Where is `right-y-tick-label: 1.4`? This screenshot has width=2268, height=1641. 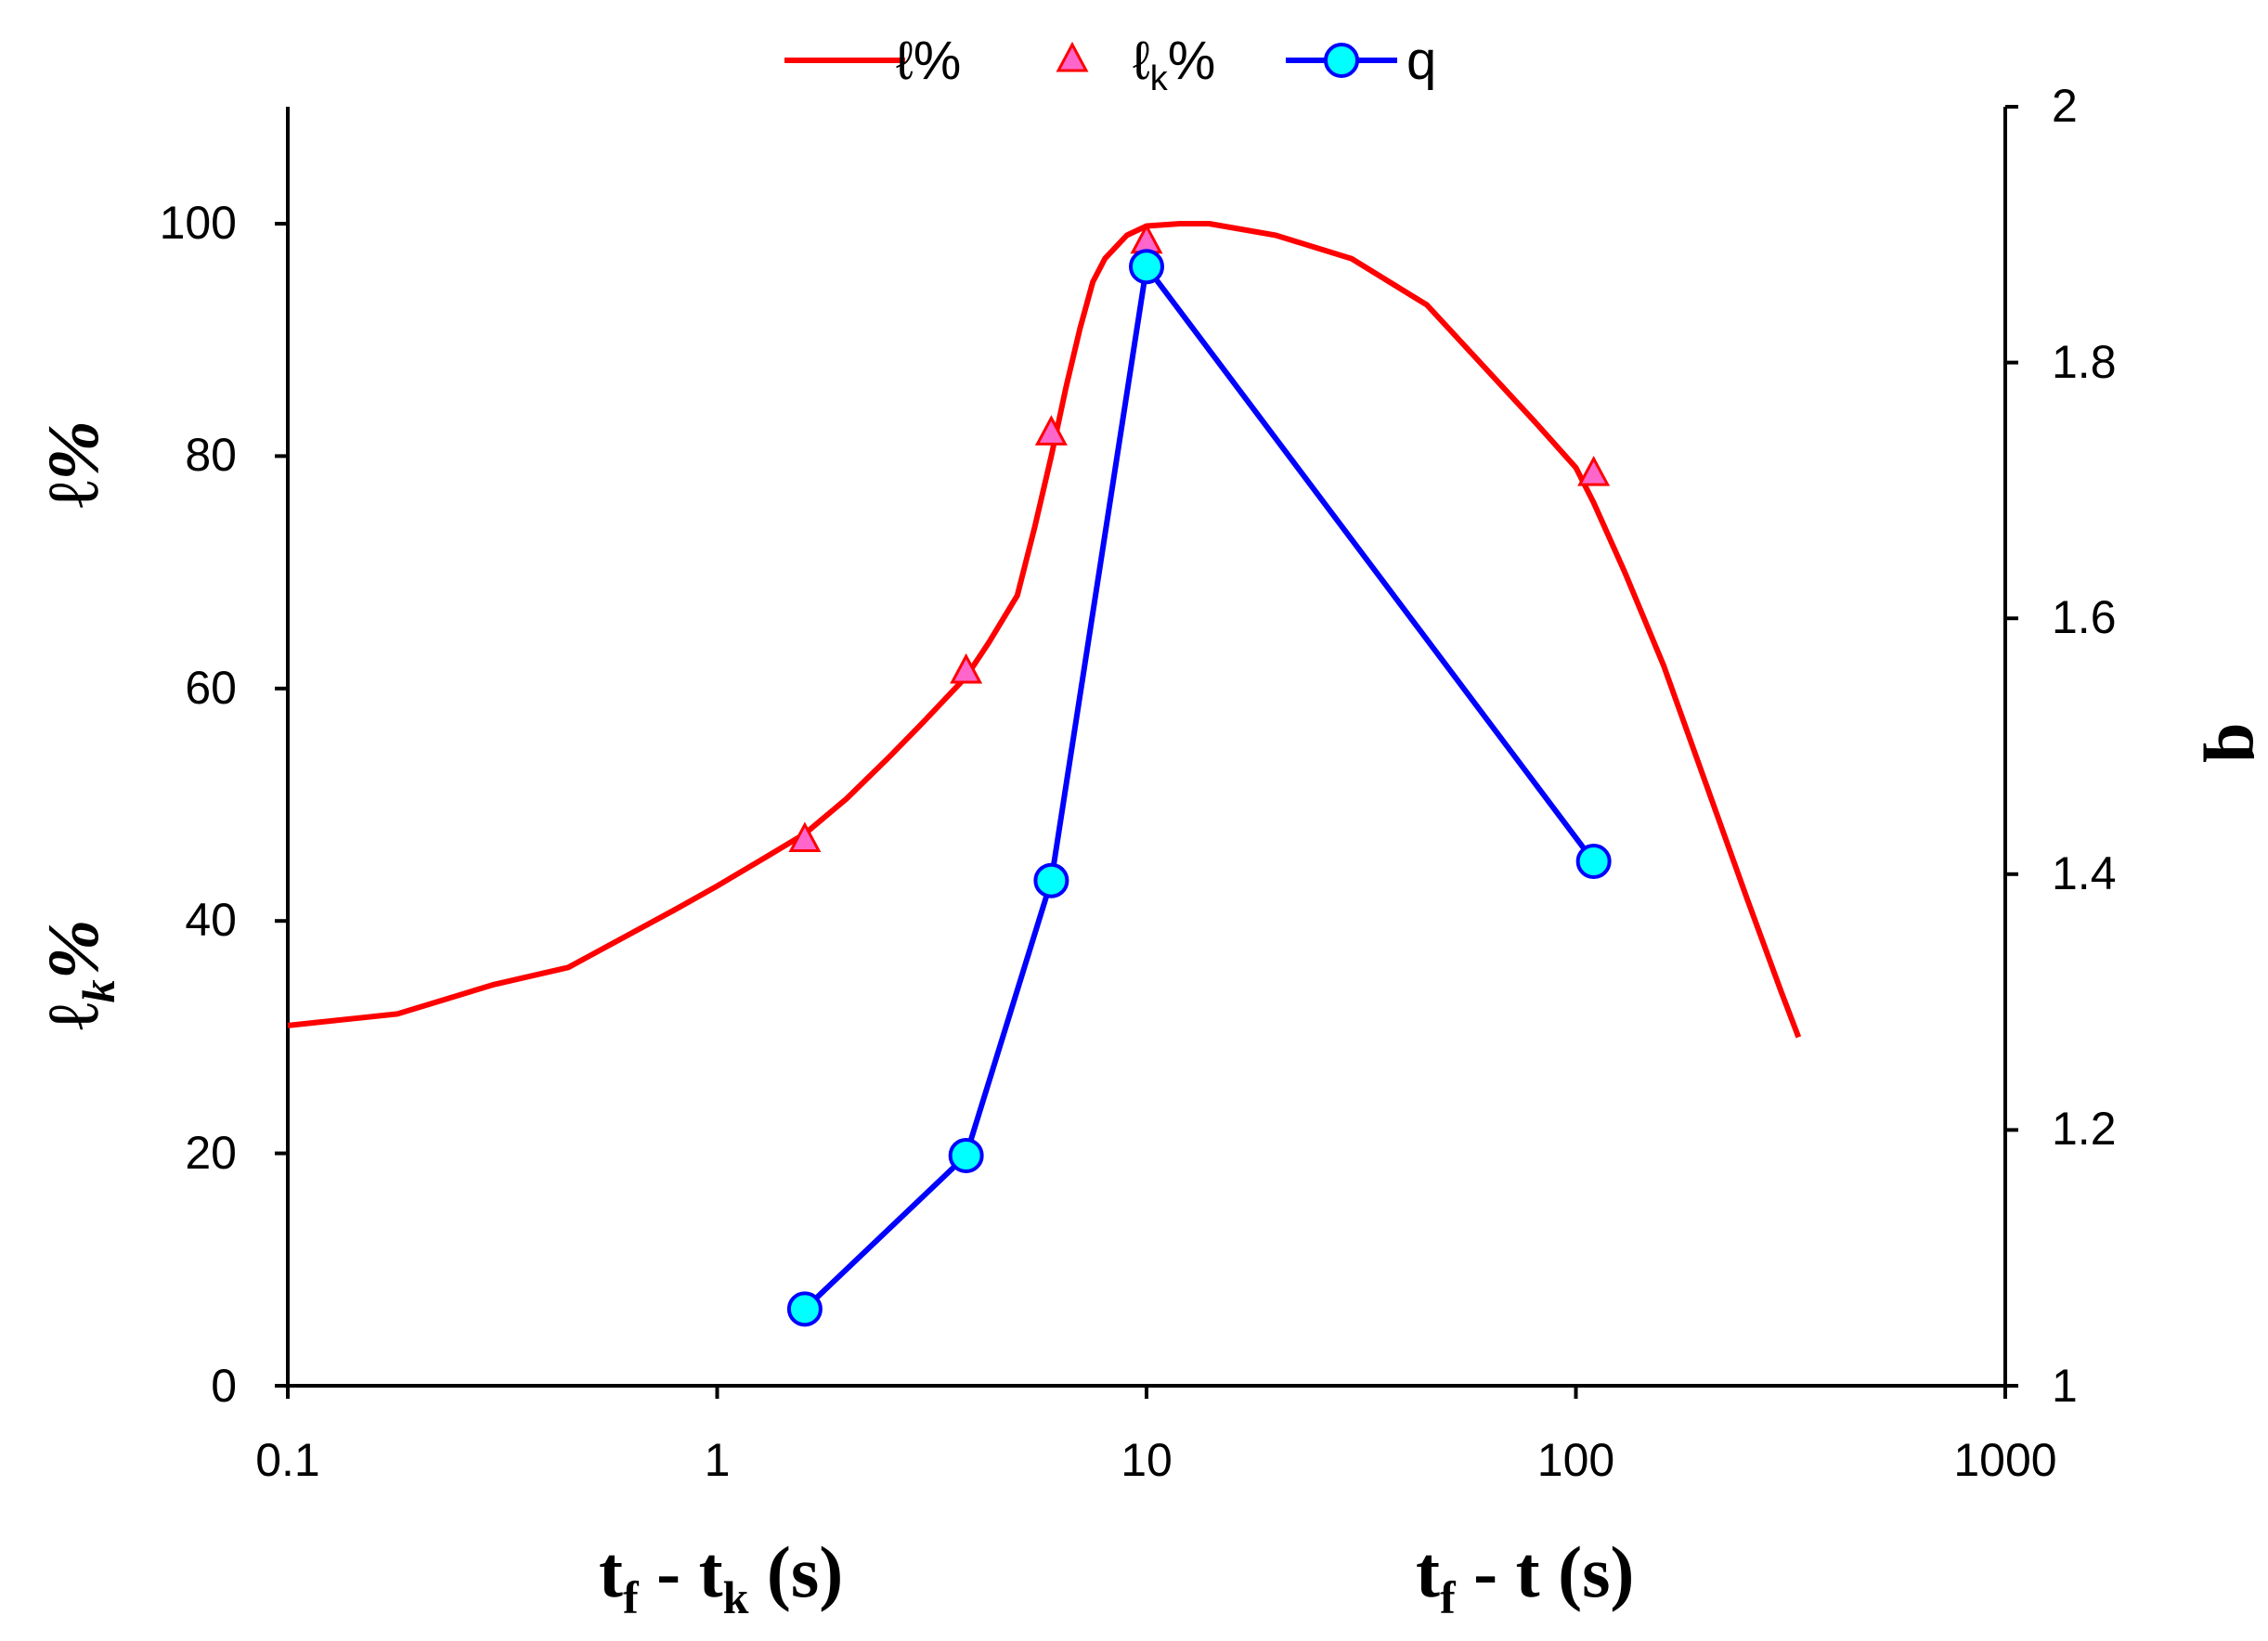
right-y-tick-label: 1.4 is located at coordinates (2084, 873).